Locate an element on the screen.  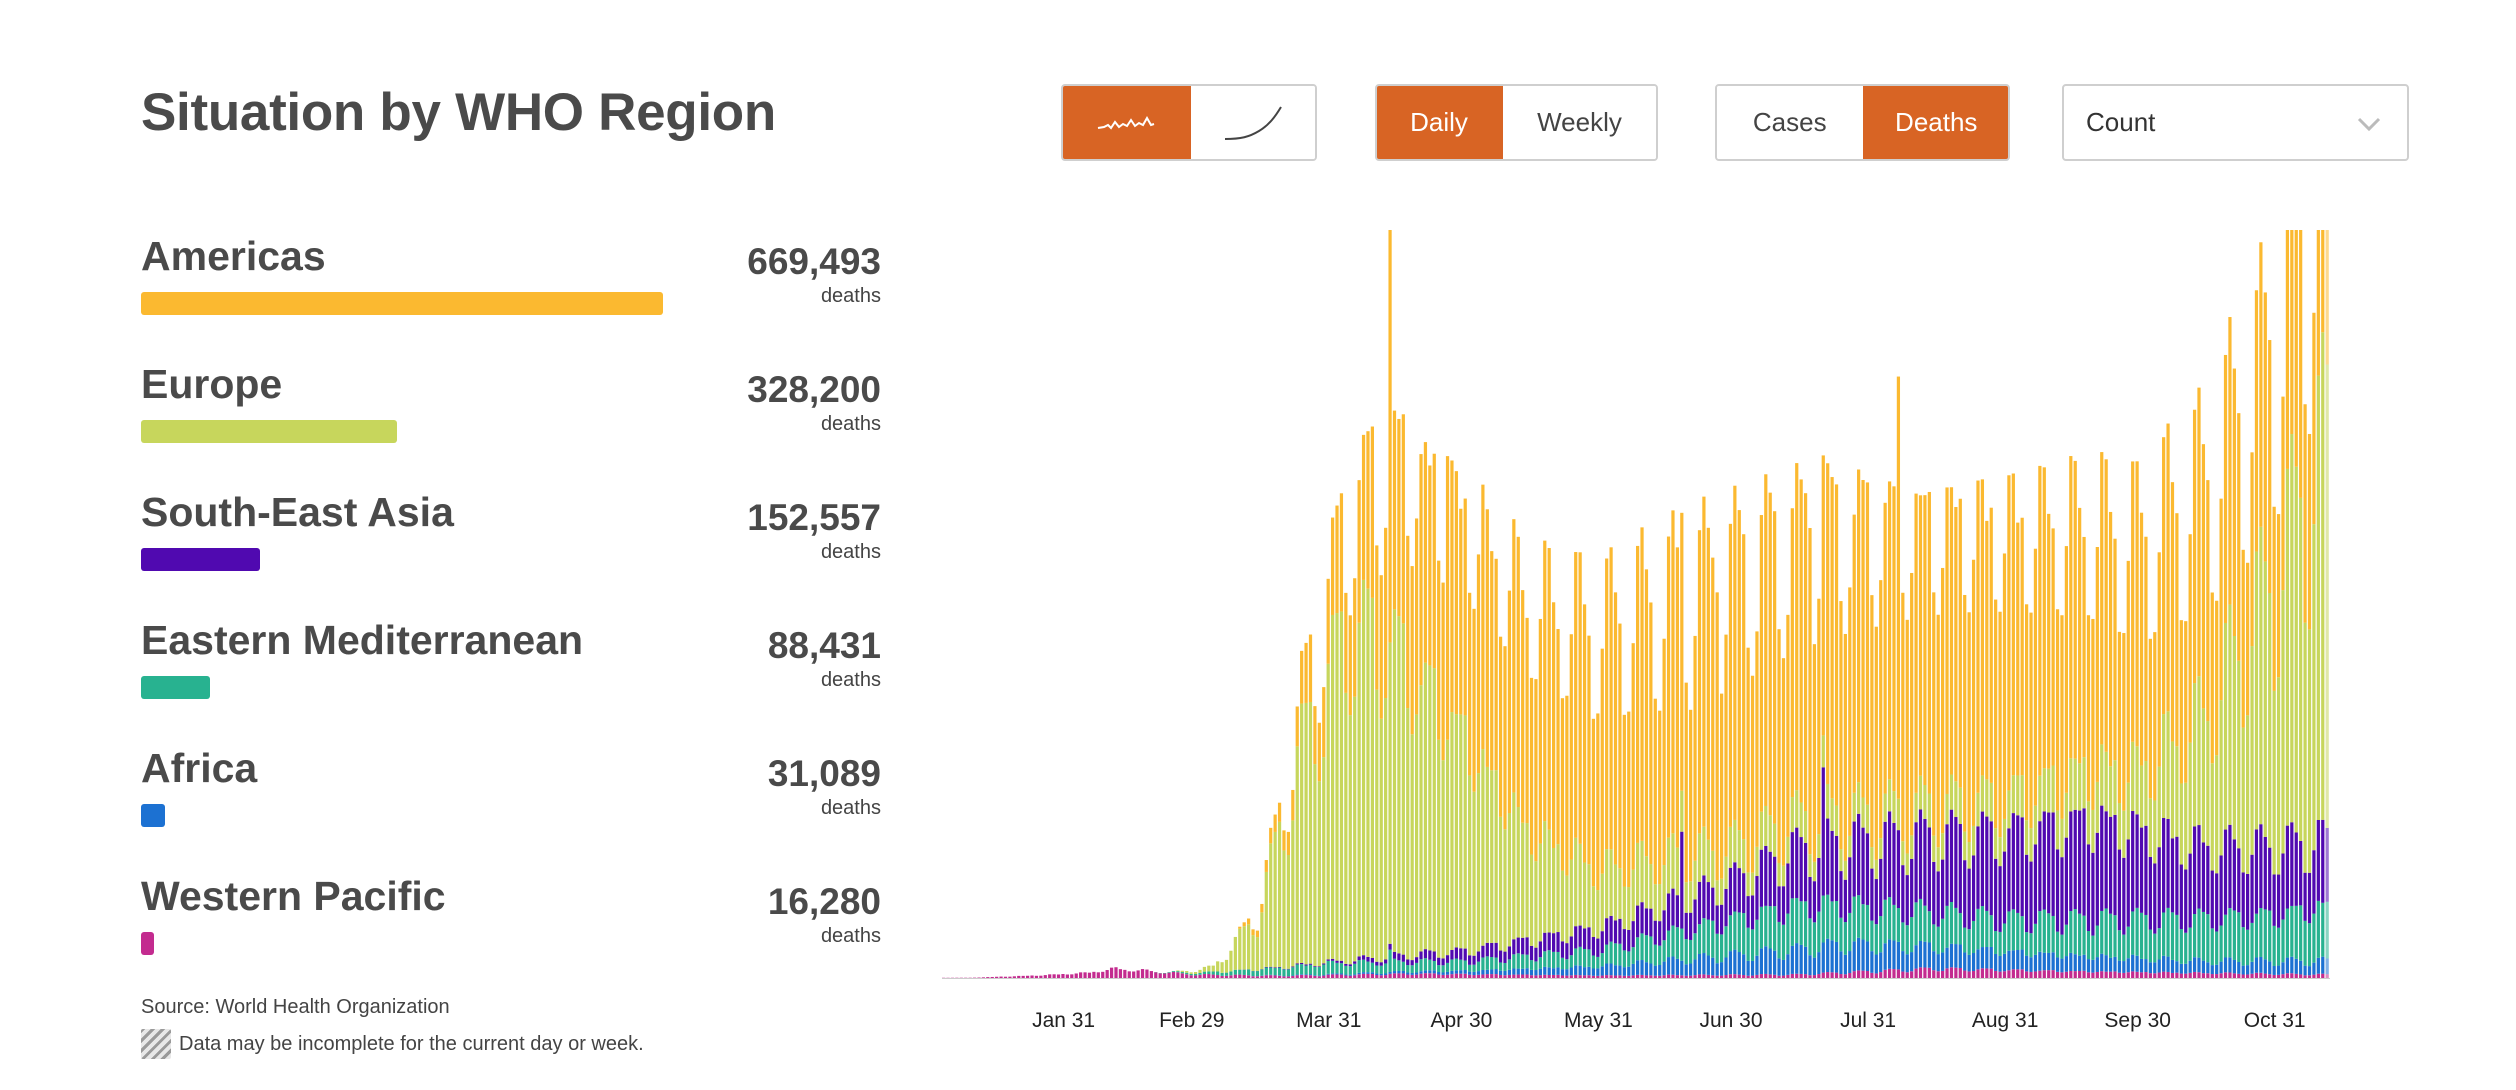
region-europe: Europe 328,200 deaths is located at coordinates (511, 416).